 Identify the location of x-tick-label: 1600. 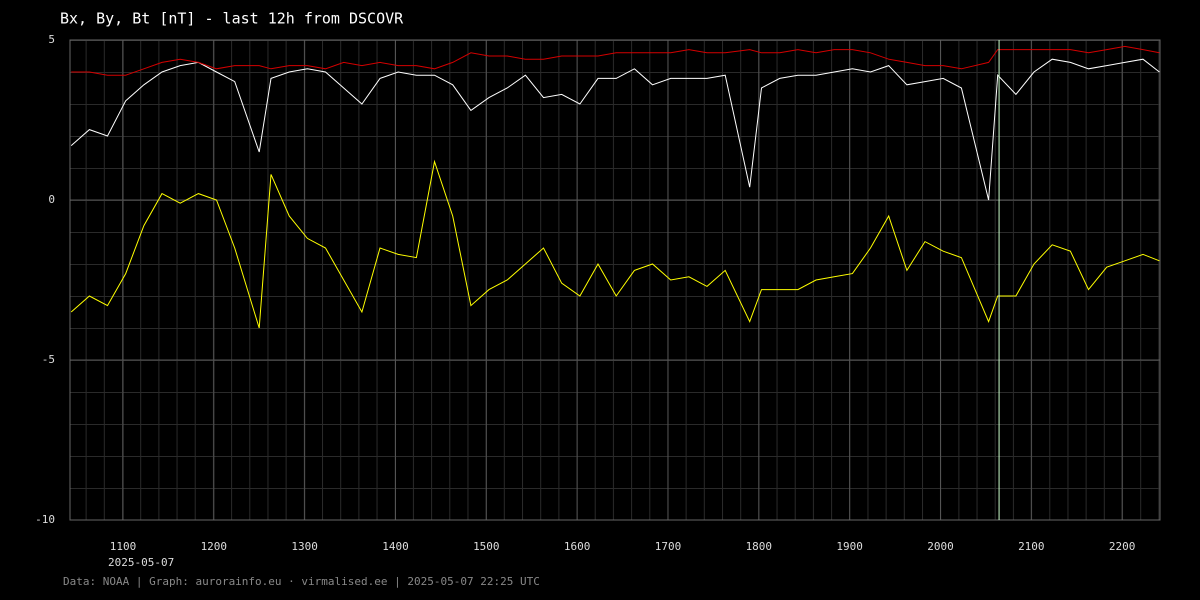
(577, 546).